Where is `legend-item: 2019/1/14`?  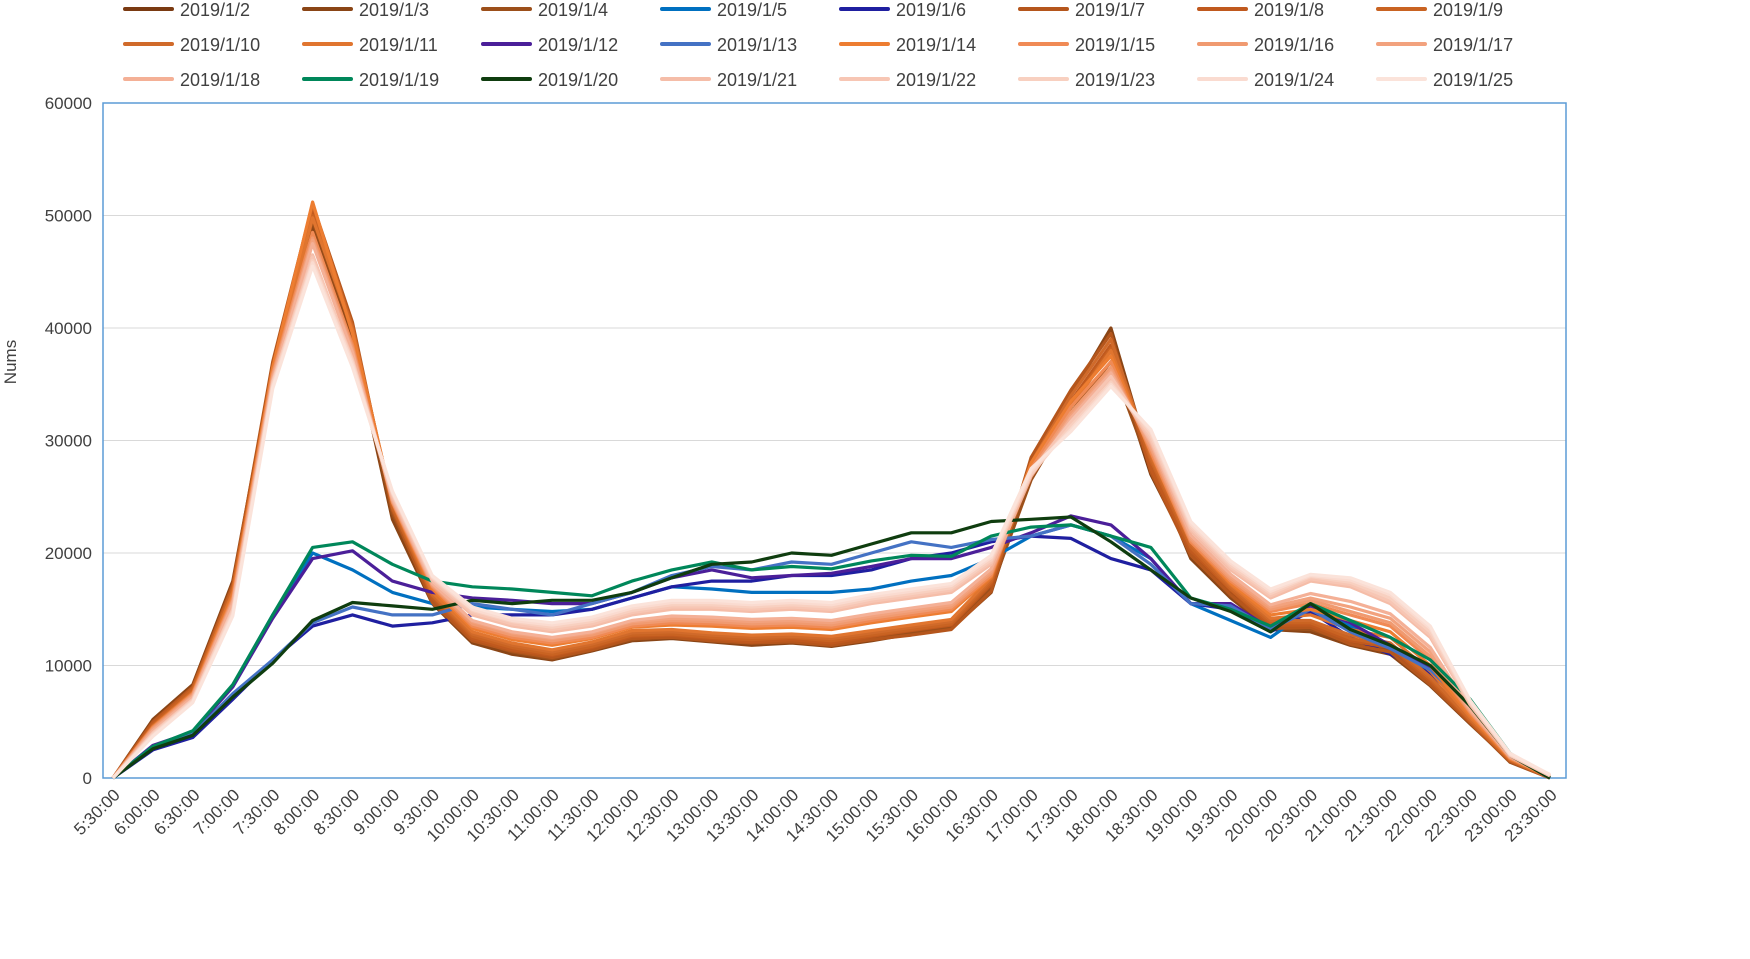
legend-item: 2019/1/14 is located at coordinates (907, 45).